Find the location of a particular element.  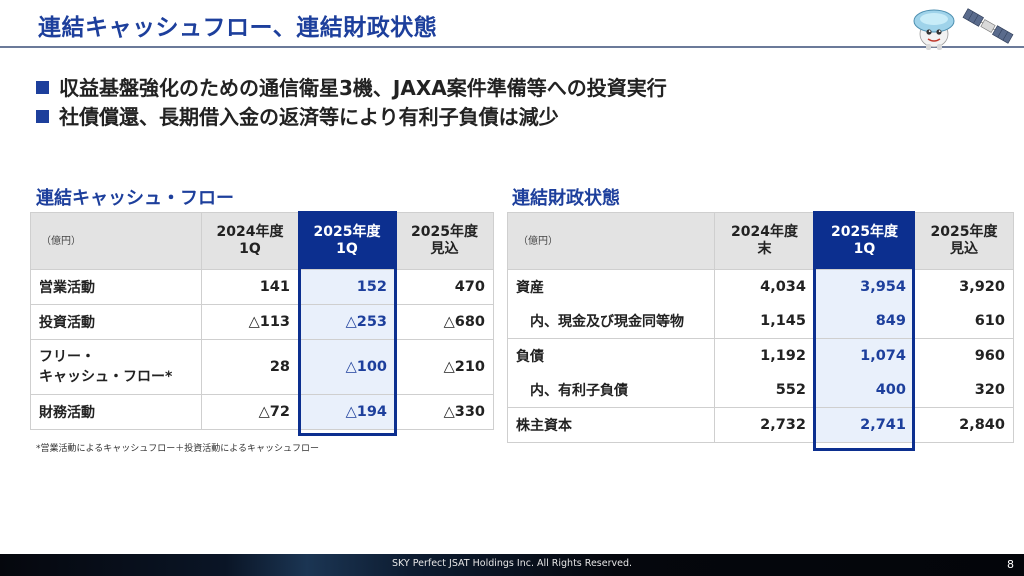

cash-flow-header-row: （億円） 2024年度 1Q 2025年度 1Q 2025年度 見込 is located at coordinates (262, 241).